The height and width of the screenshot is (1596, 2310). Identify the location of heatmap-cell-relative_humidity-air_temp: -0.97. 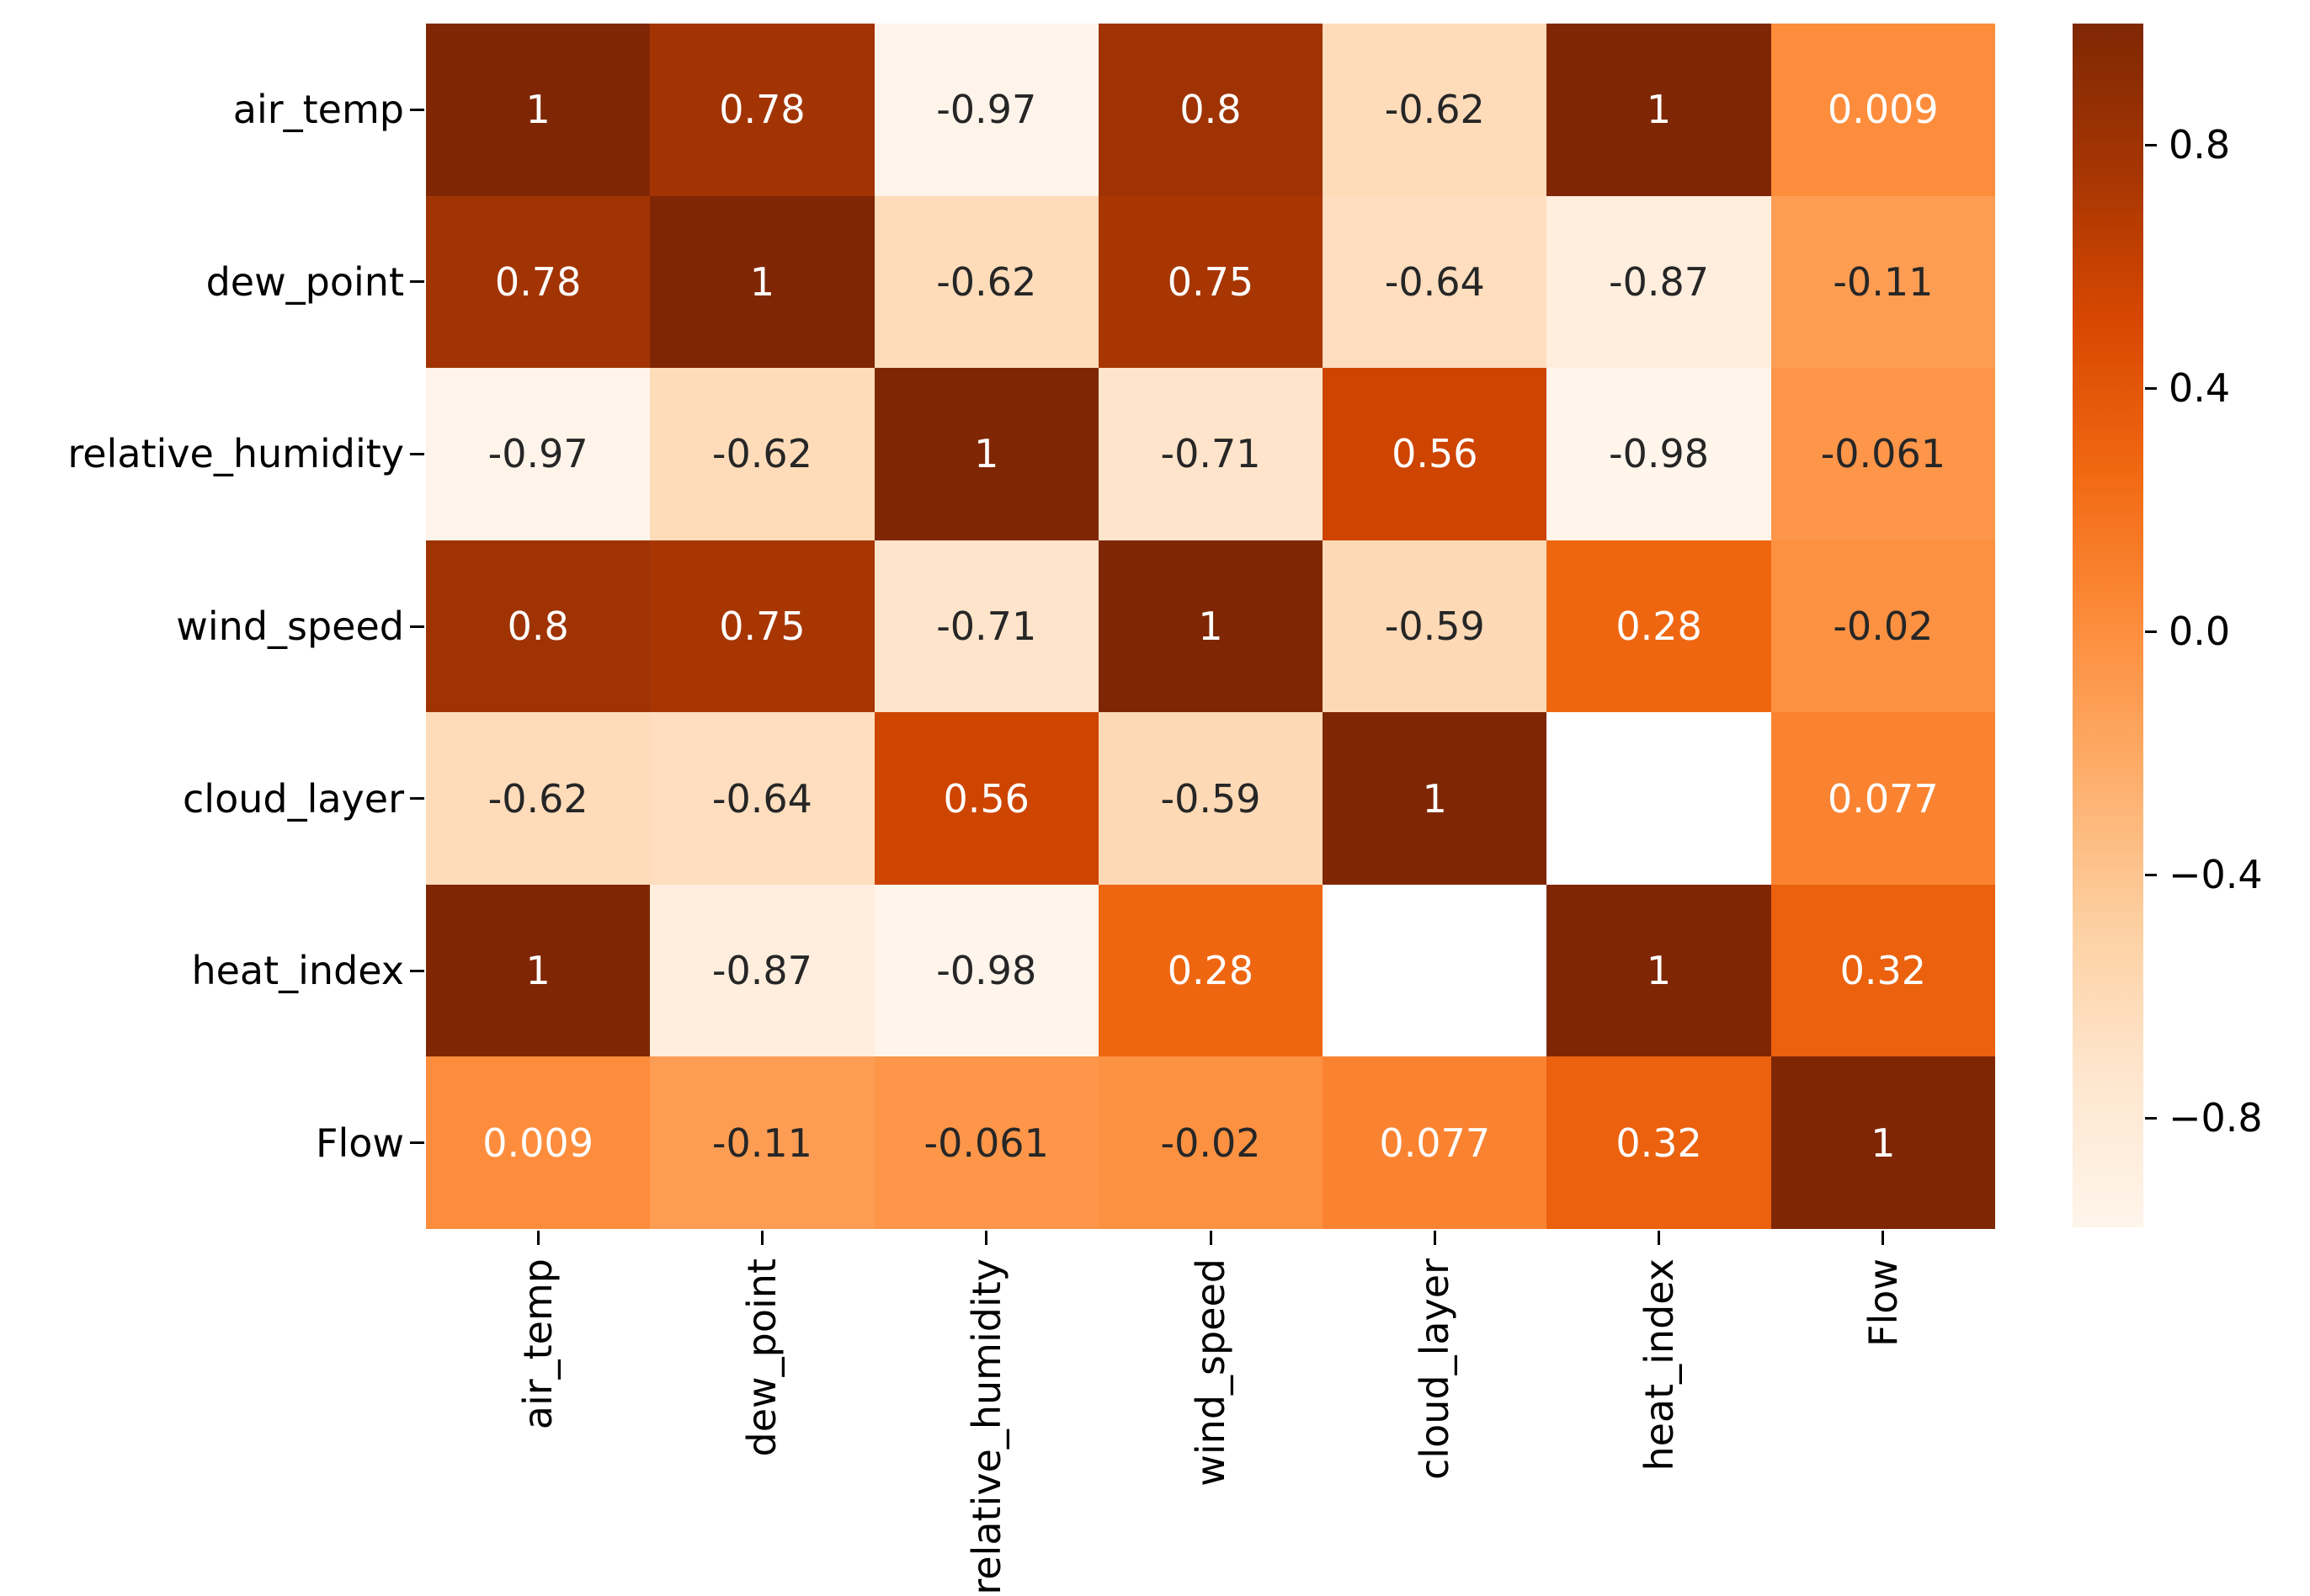
(538, 454).